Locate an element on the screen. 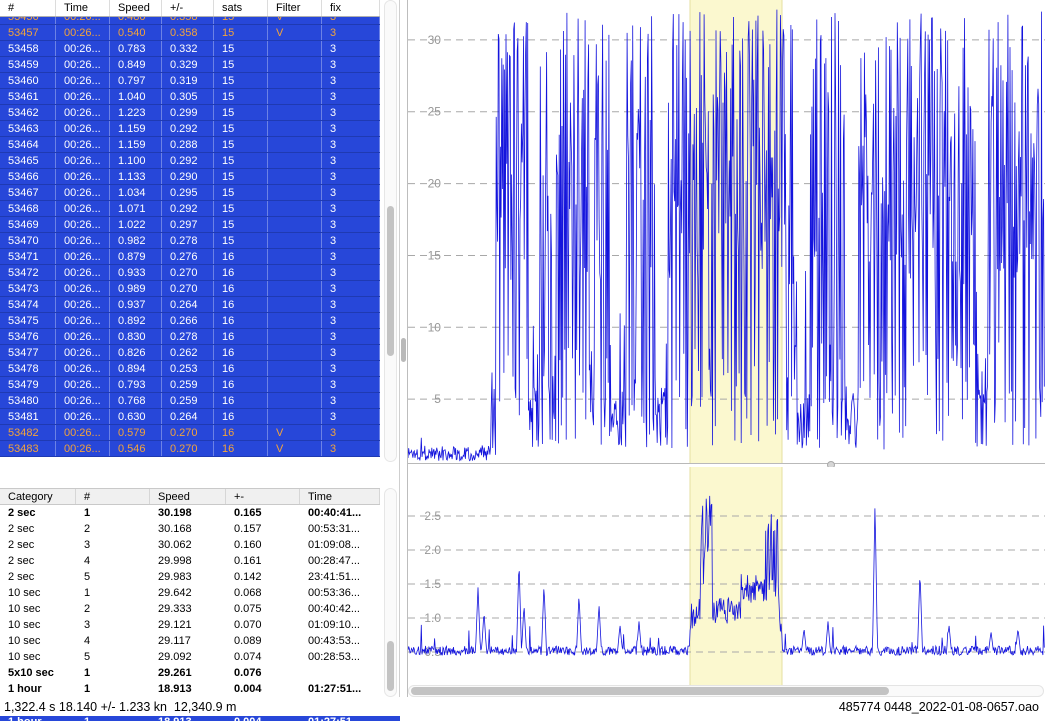 The width and height of the screenshot is (1045, 721). column-header-fix: fix is located at coordinates (351, 8).